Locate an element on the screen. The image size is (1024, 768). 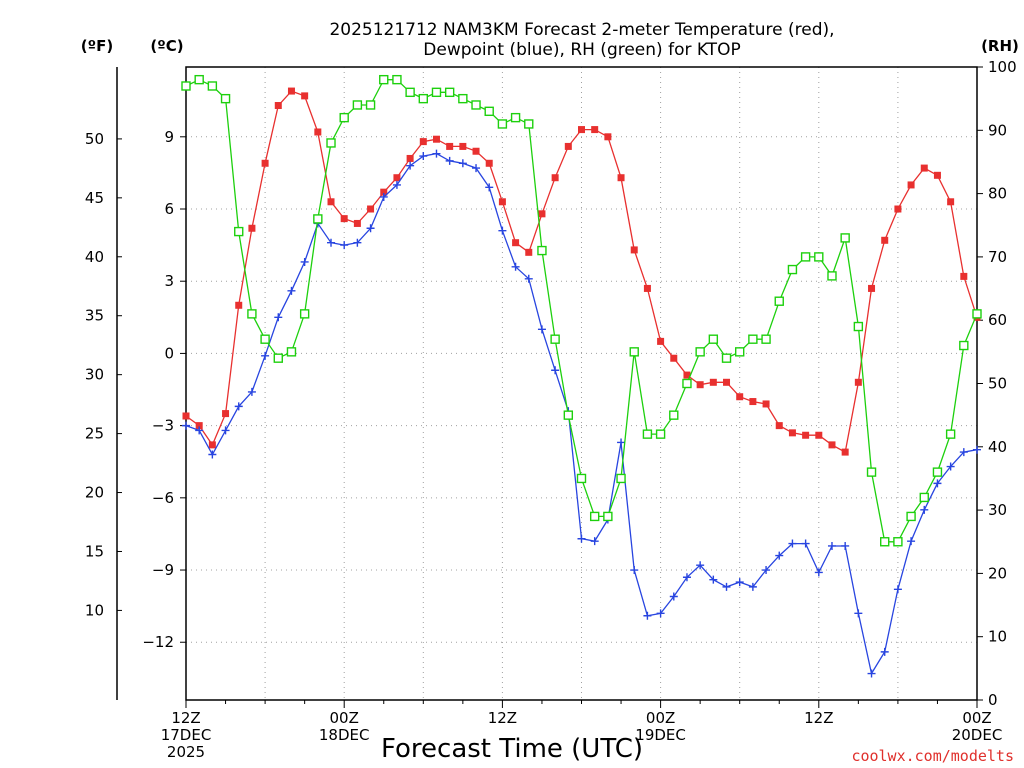
rh-tick-label: 0 is located at coordinates (993, 700).